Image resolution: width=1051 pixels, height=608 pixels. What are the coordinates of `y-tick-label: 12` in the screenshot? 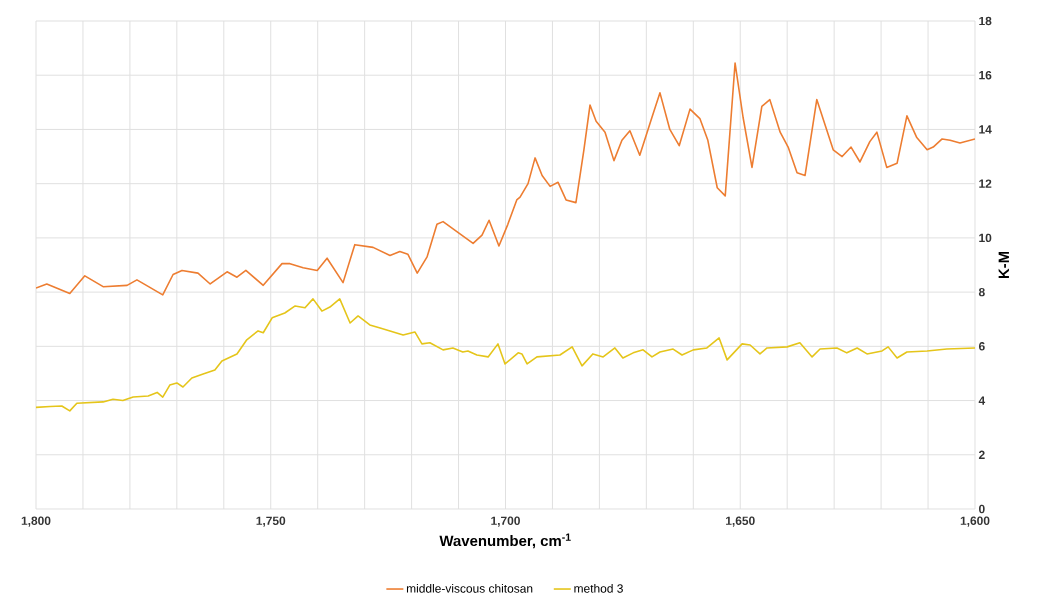 It's located at (985, 183).